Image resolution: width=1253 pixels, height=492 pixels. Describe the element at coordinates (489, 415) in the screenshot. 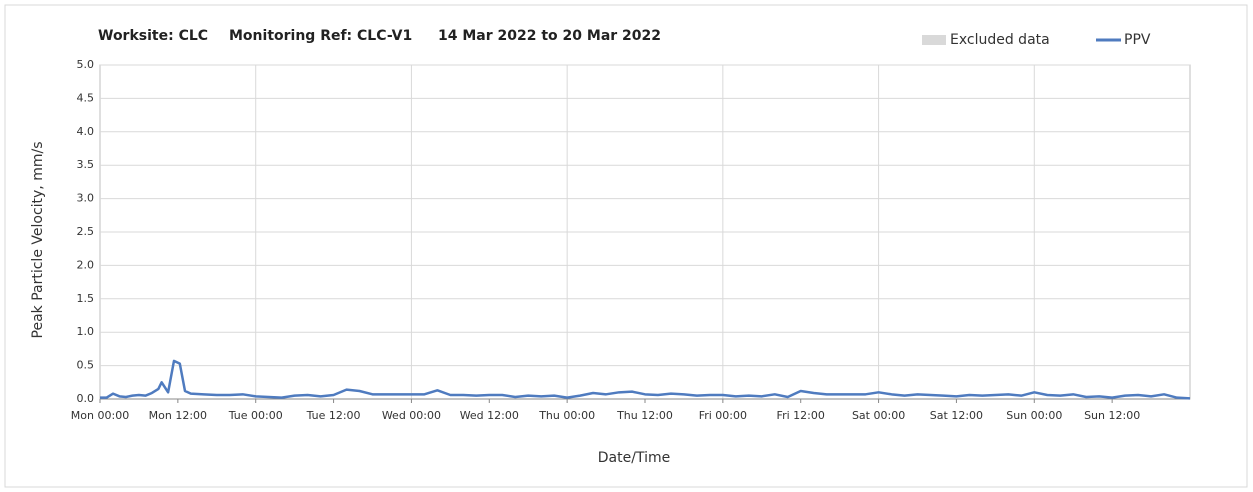

I see `x-tick-label: Wed 12:00` at that location.